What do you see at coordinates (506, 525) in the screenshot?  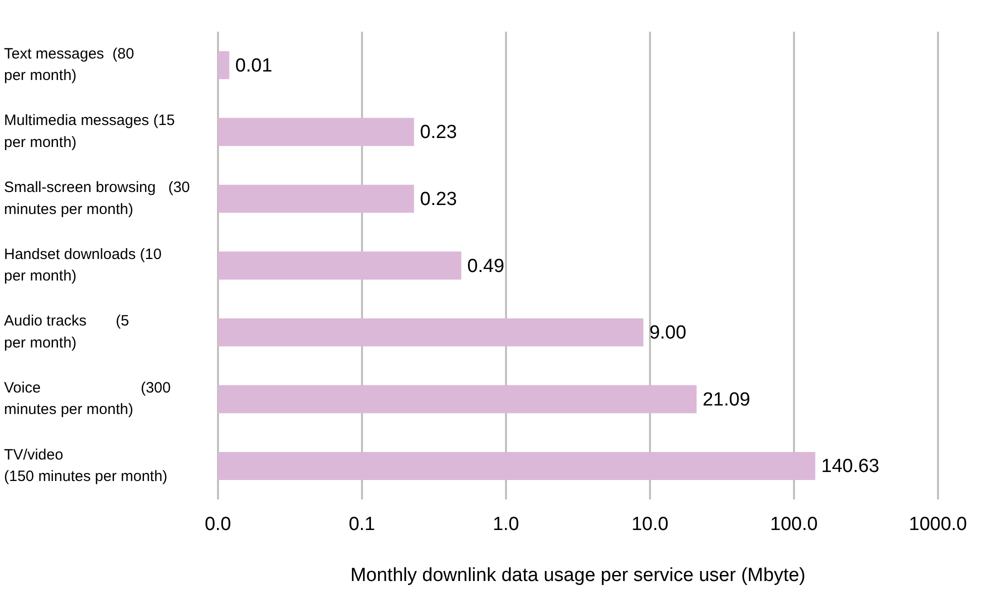 I see `x-tick-label: 1.0` at bounding box center [506, 525].